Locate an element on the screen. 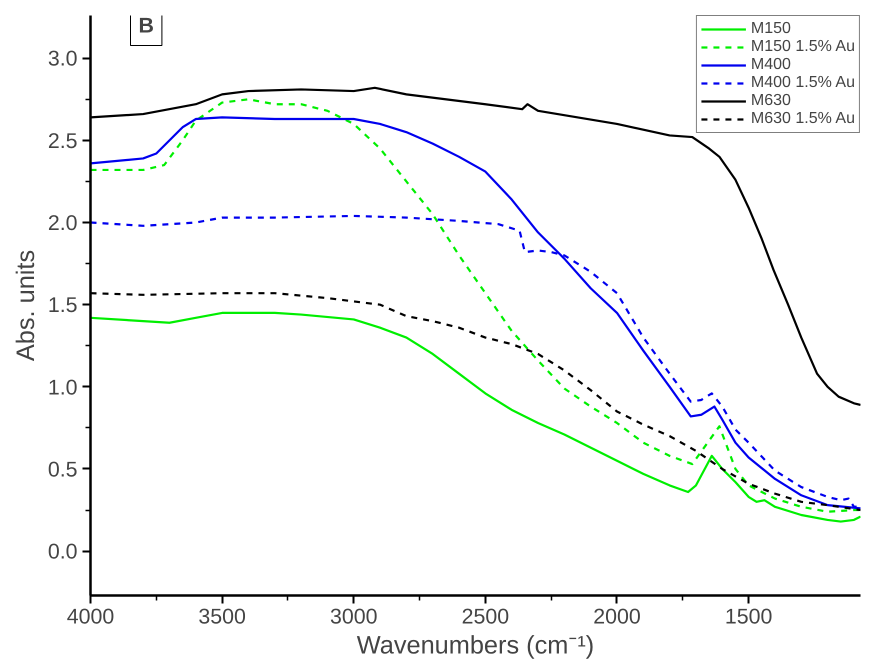 Image resolution: width=880 pixels, height=670 pixels. legend-label: M400 1.5% Au is located at coordinates (802, 83).